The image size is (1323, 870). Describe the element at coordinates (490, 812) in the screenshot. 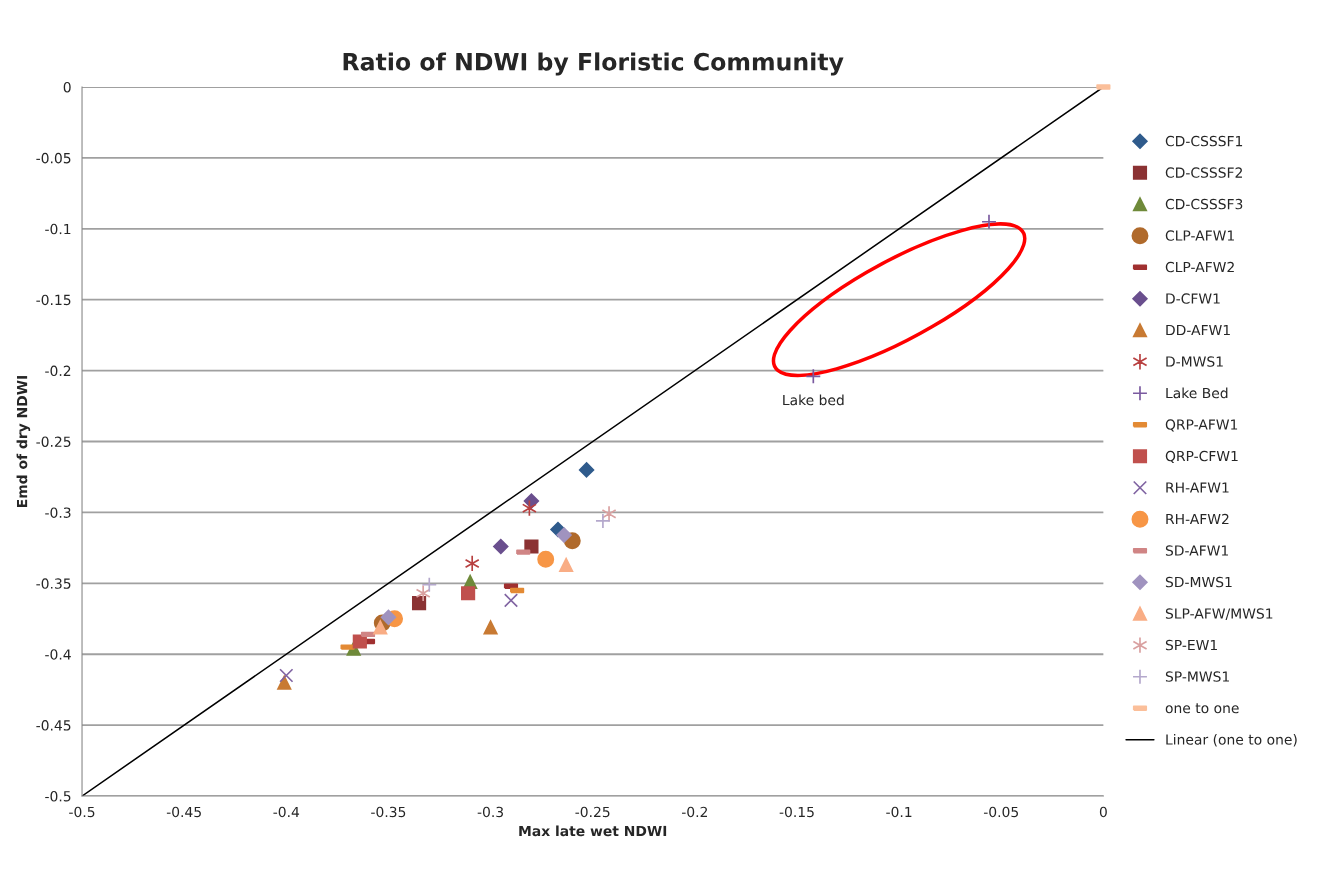

I see `x-tick-label: -0.3` at that location.